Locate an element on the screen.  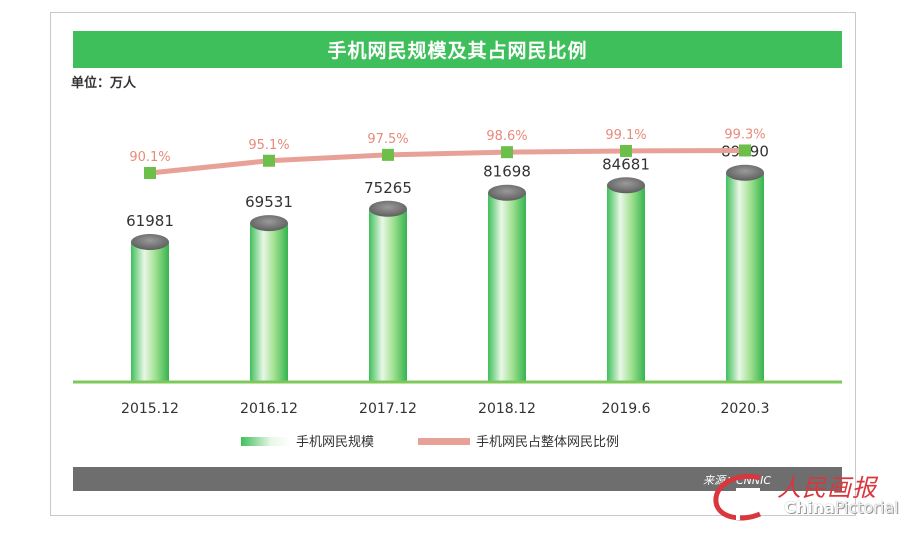
legend-swatch-line is located at coordinates (444, 441).